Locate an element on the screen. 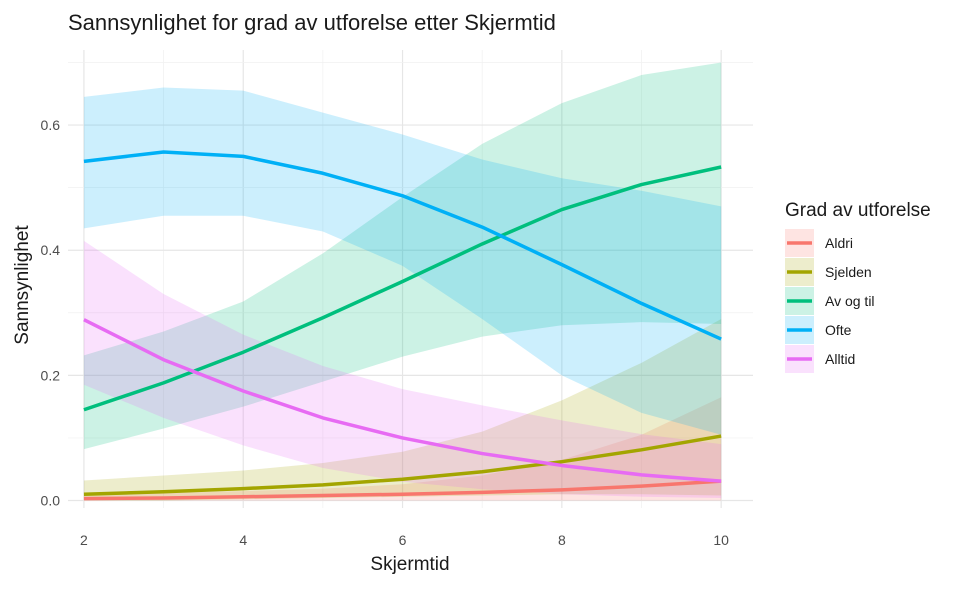  legend-label: Av og til is located at coordinates (850, 301).